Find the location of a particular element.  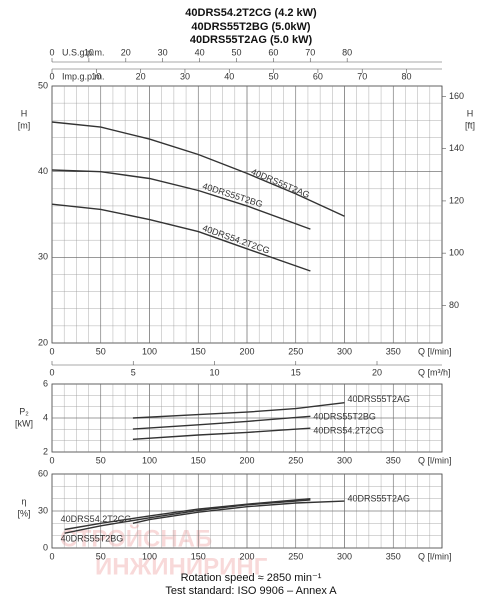

y2-tick-label: 140 is located at coordinates (456, 148).